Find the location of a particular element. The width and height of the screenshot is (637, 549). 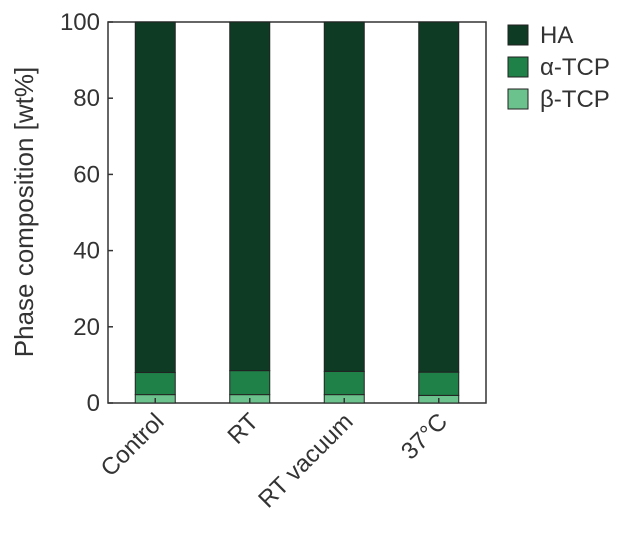

y-tick-label: 0 is located at coordinates (93, 403).